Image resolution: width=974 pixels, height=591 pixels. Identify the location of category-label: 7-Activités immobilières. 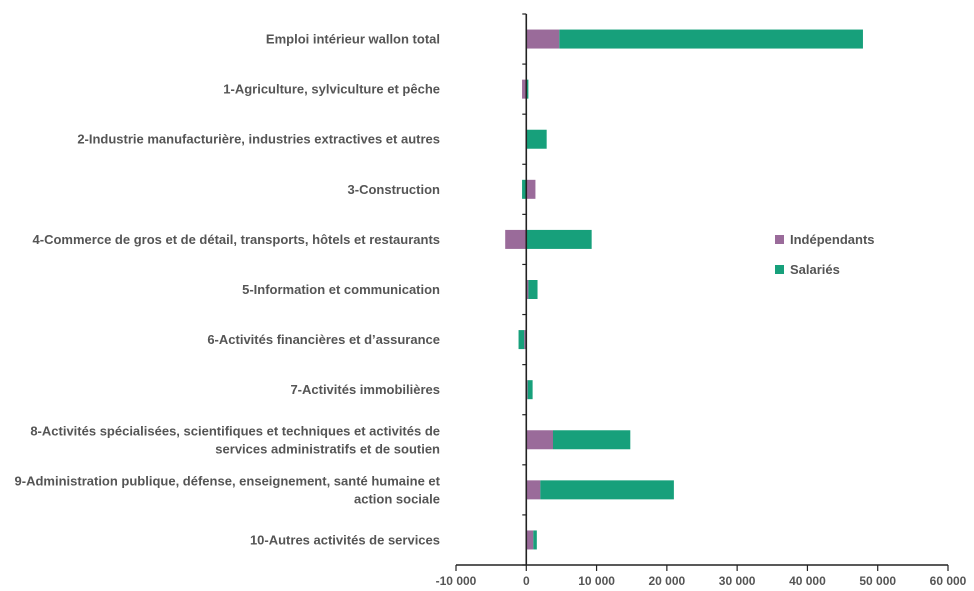
(365, 389).